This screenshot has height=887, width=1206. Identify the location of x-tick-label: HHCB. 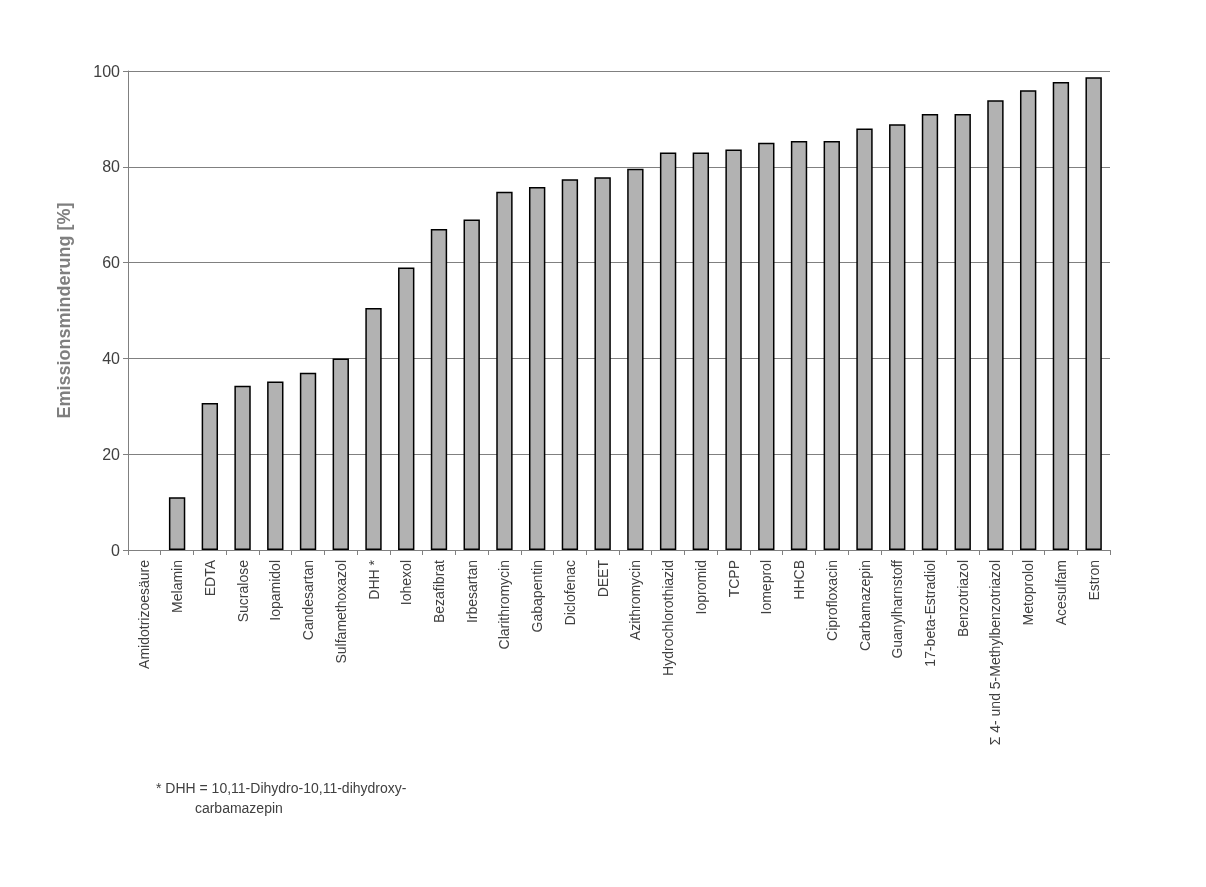
(799, 580).